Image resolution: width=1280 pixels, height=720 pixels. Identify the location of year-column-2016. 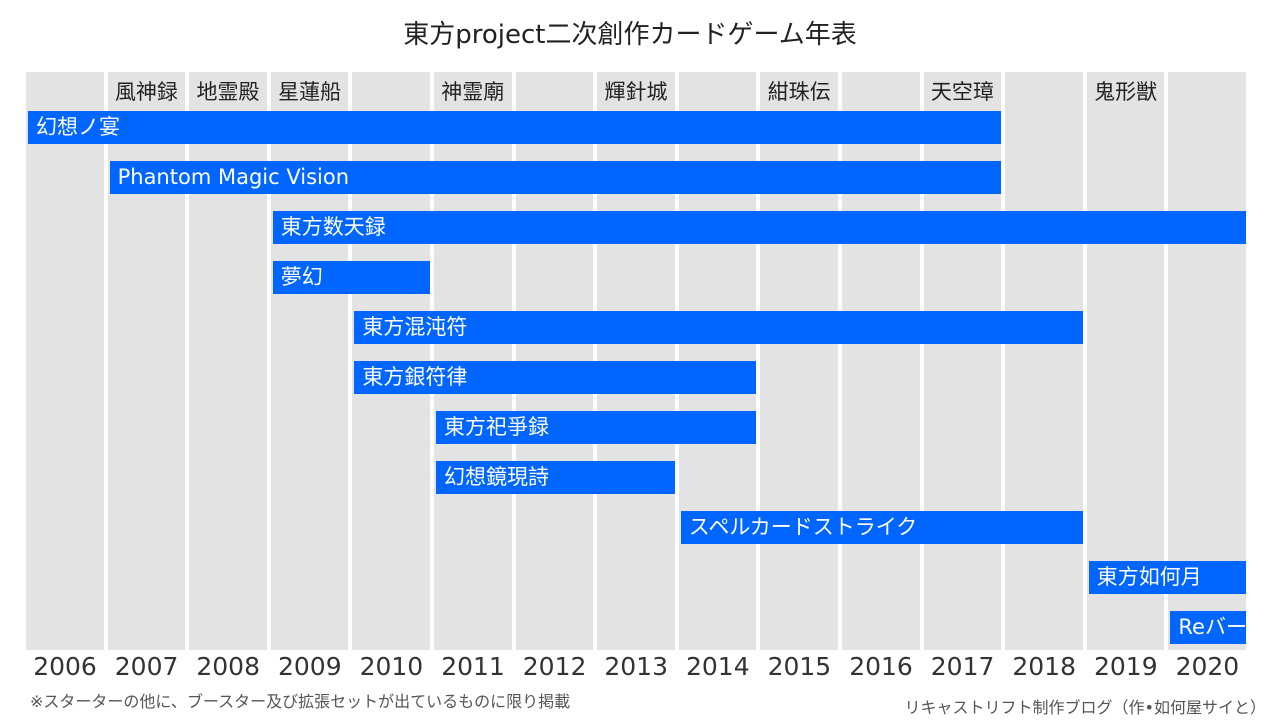
(881, 361).